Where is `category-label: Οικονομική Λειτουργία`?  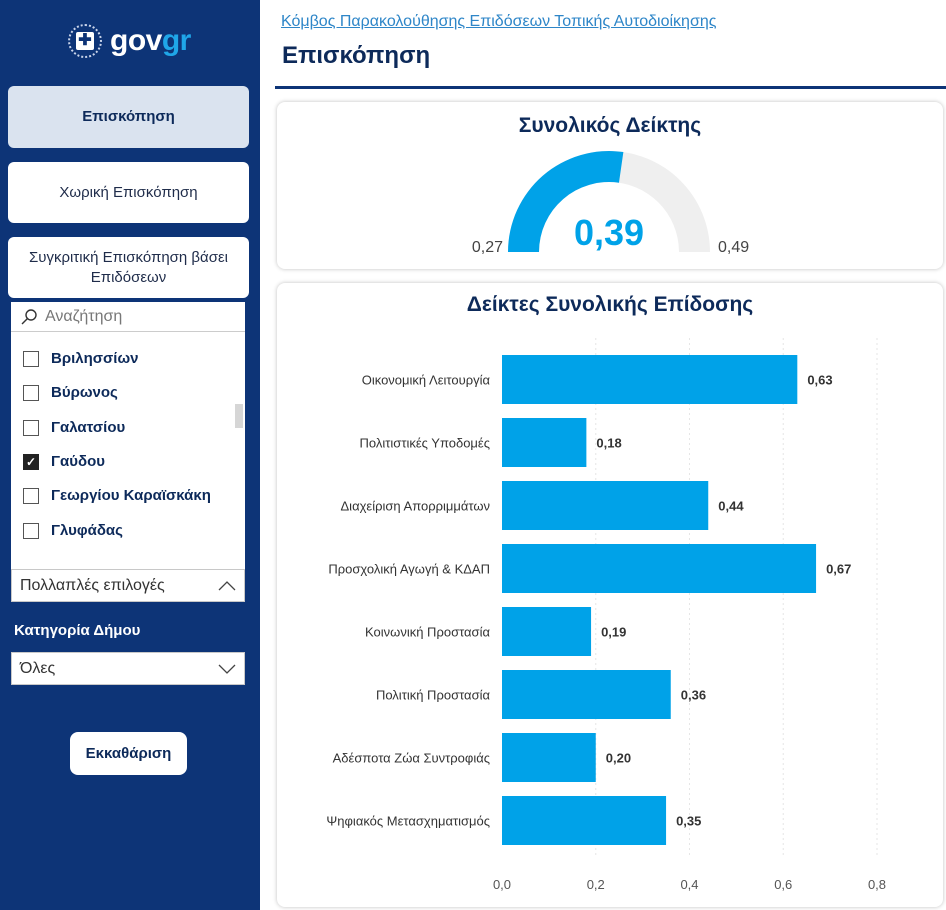
category-label: Οικονομική Λειτουργία is located at coordinates (426, 380).